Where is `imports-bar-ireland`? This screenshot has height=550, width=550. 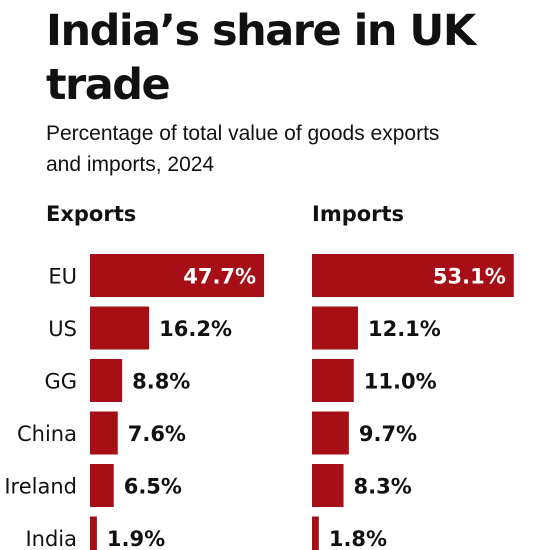
imports-bar-ireland is located at coordinates (328, 485).